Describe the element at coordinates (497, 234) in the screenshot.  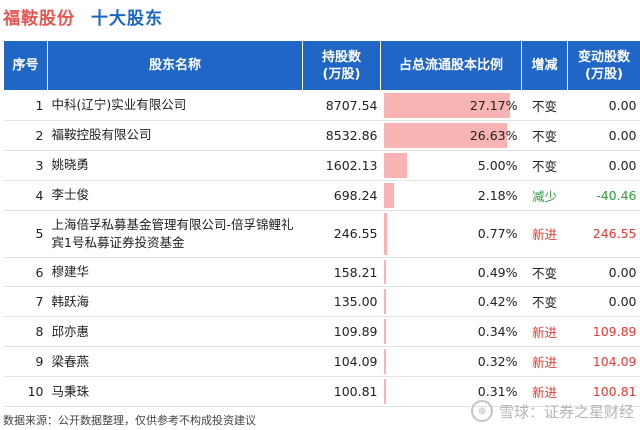
I see `ratio-text: 0.77%` at that location.